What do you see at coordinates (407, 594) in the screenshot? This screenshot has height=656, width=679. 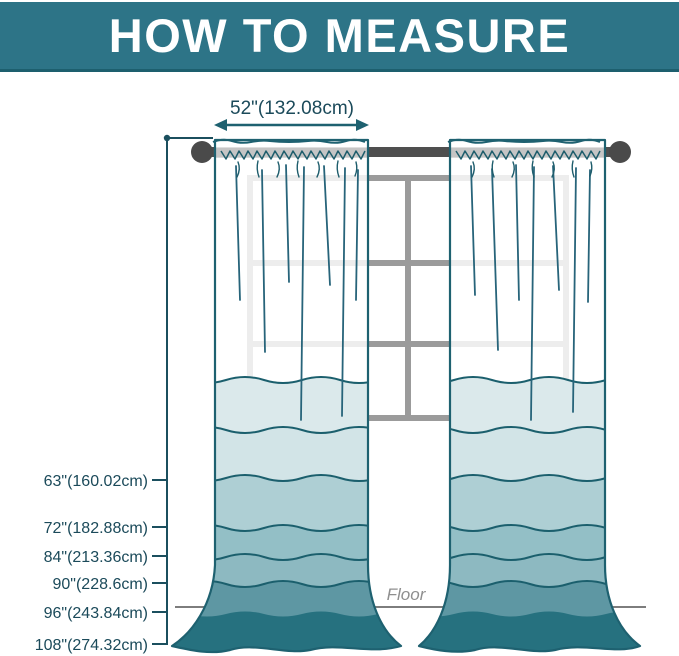 I see `floor-label: Floor` at bounding box center [407, 594].